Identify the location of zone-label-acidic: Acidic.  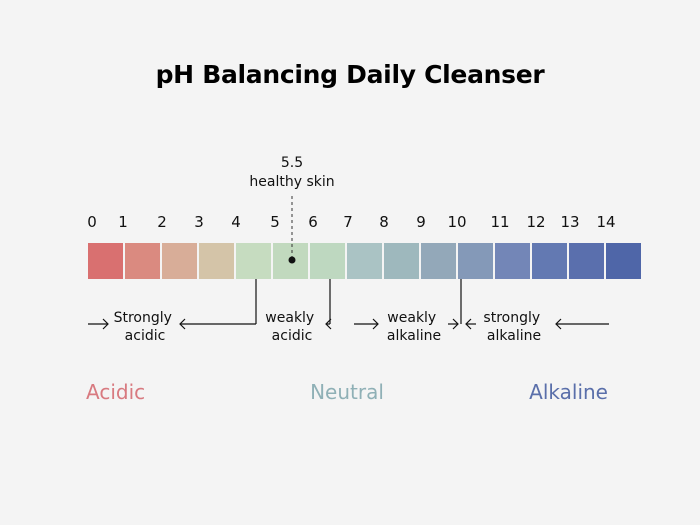
(115, 392).